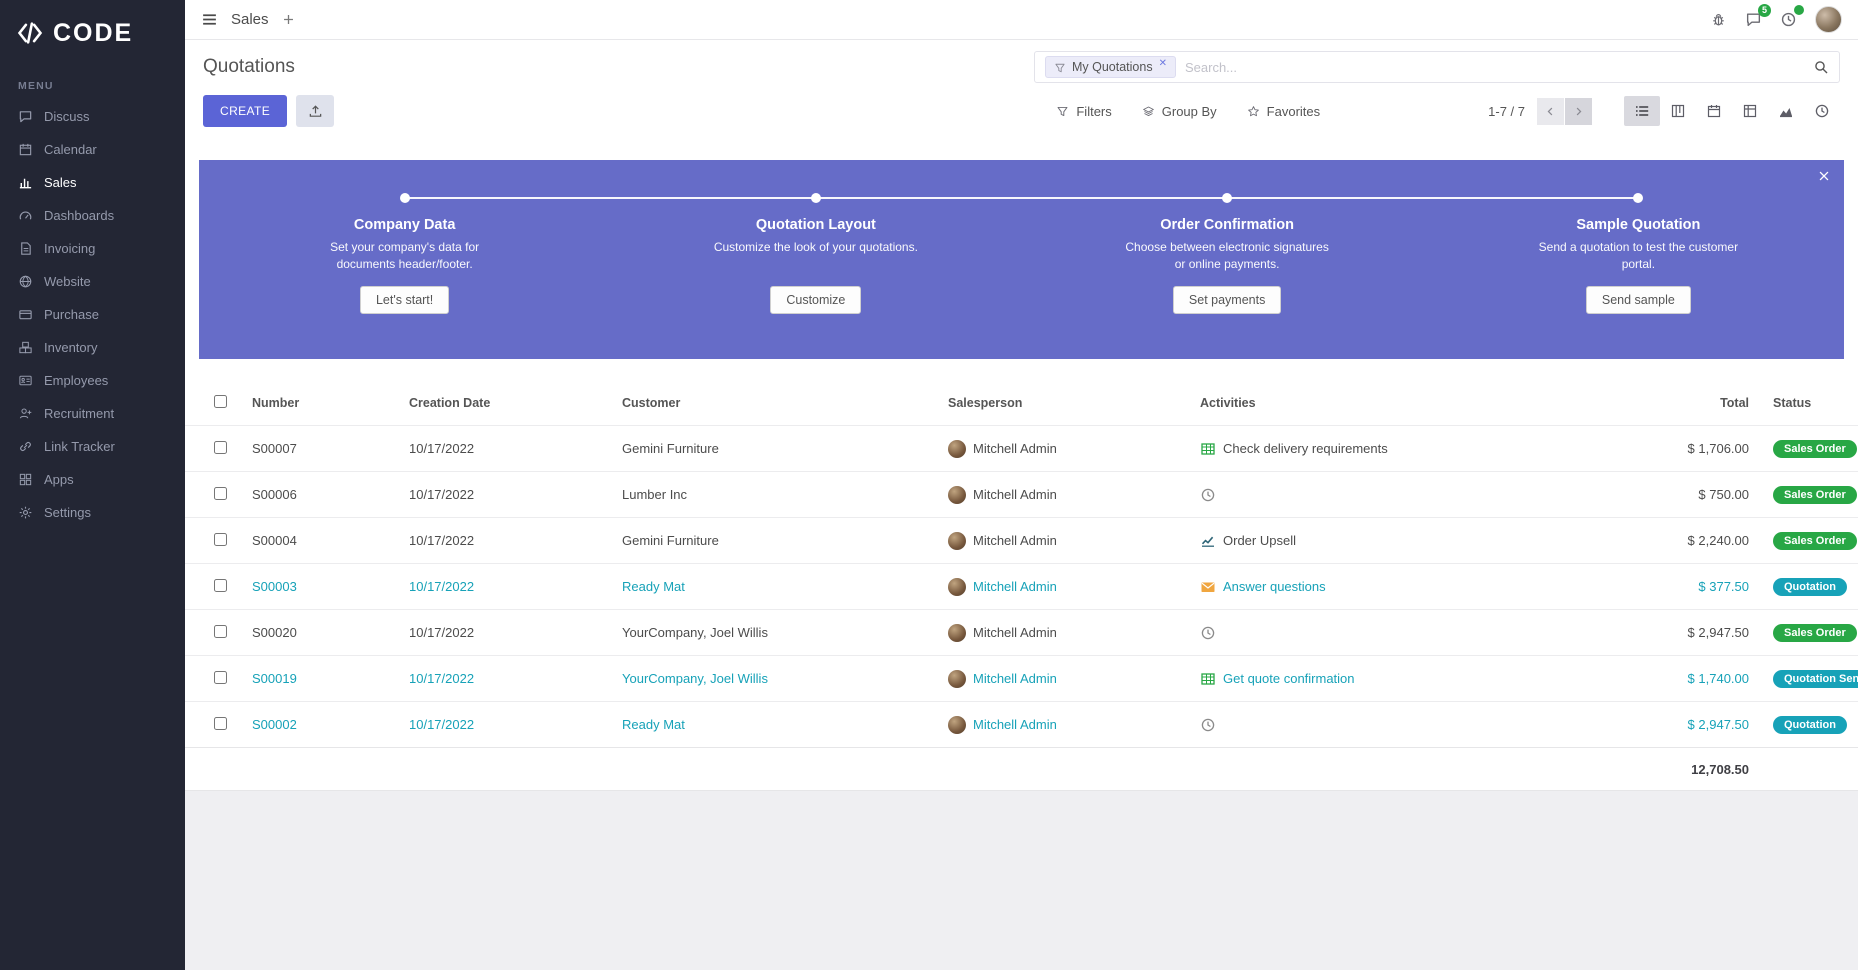 This screenshot has height=970, width=1858. Describe the element at coordinates (1494, 67) in the screenshot. I see `search-input` at that location.